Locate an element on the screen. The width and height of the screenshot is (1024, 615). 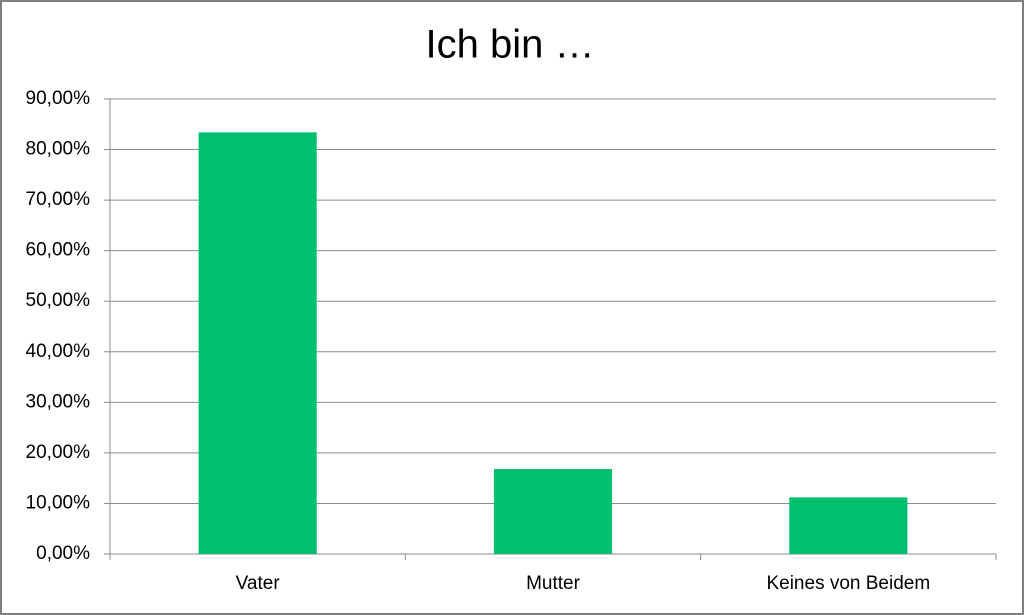
x-tick-label: Keines von Beidem is located at coordinates (848, 583).